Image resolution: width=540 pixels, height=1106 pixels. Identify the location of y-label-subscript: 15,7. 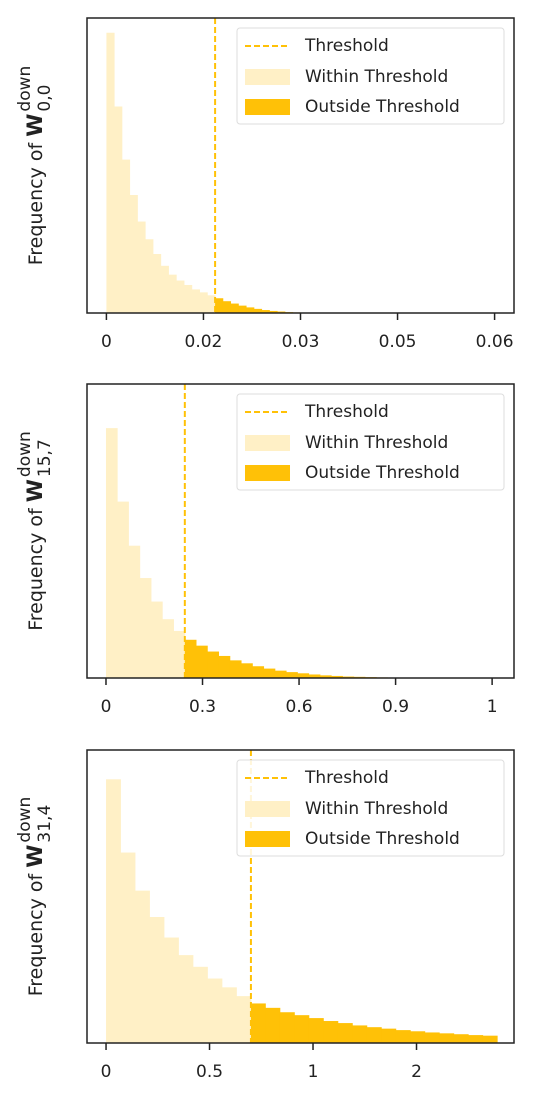
(45, 458).